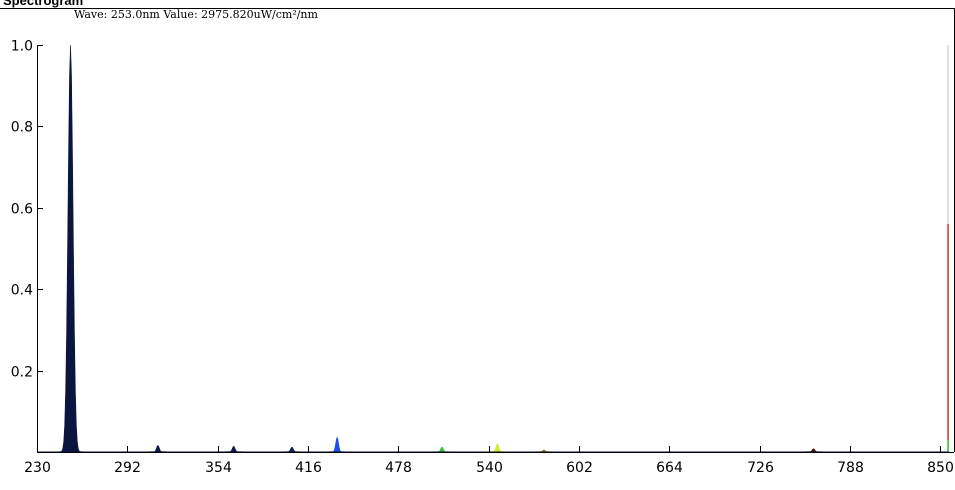  I want to click on y-tick-label: 0.6, so click(22, 210).